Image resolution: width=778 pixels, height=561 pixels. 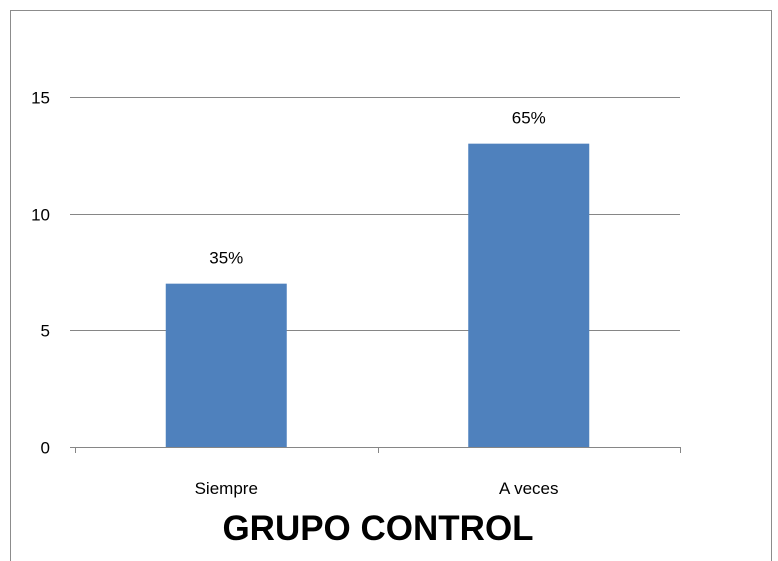 I want to click on y-tick-label: 5, so click(x=45, y=331).